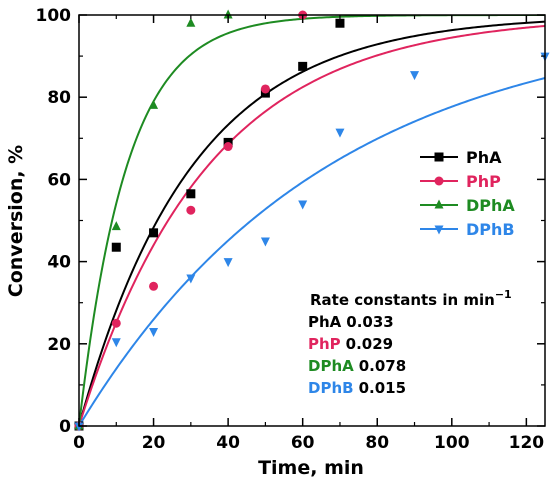 This screenshot has height=491, width=550. I want to click on rate-value: 0.078, so click(382, 366).